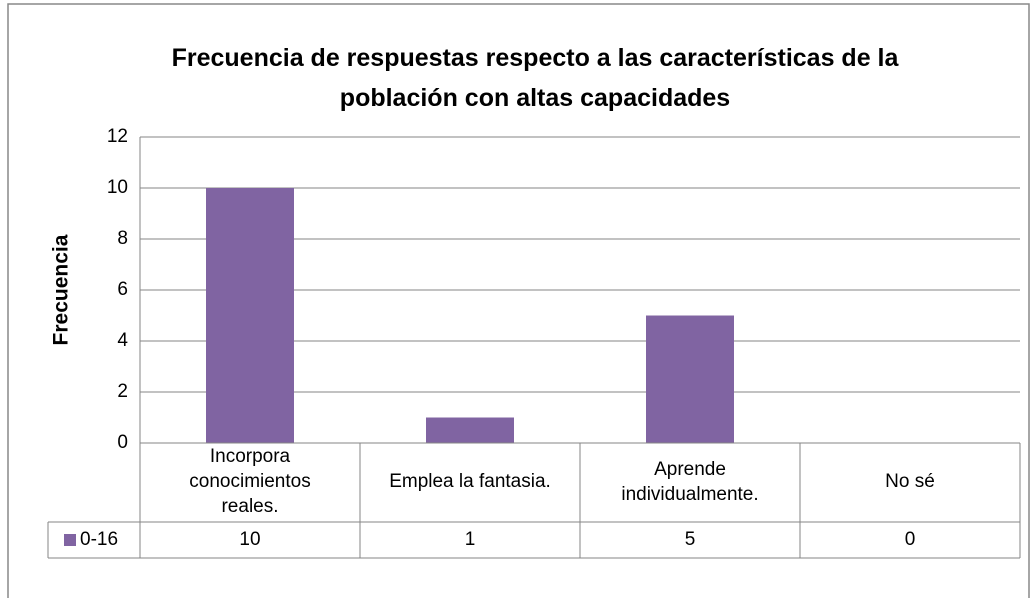 This screenshot has width=1036, height=598. Describe the element at coordinates (99, 539) in the screenshot. I see `legend-label: 0-16` at that location.